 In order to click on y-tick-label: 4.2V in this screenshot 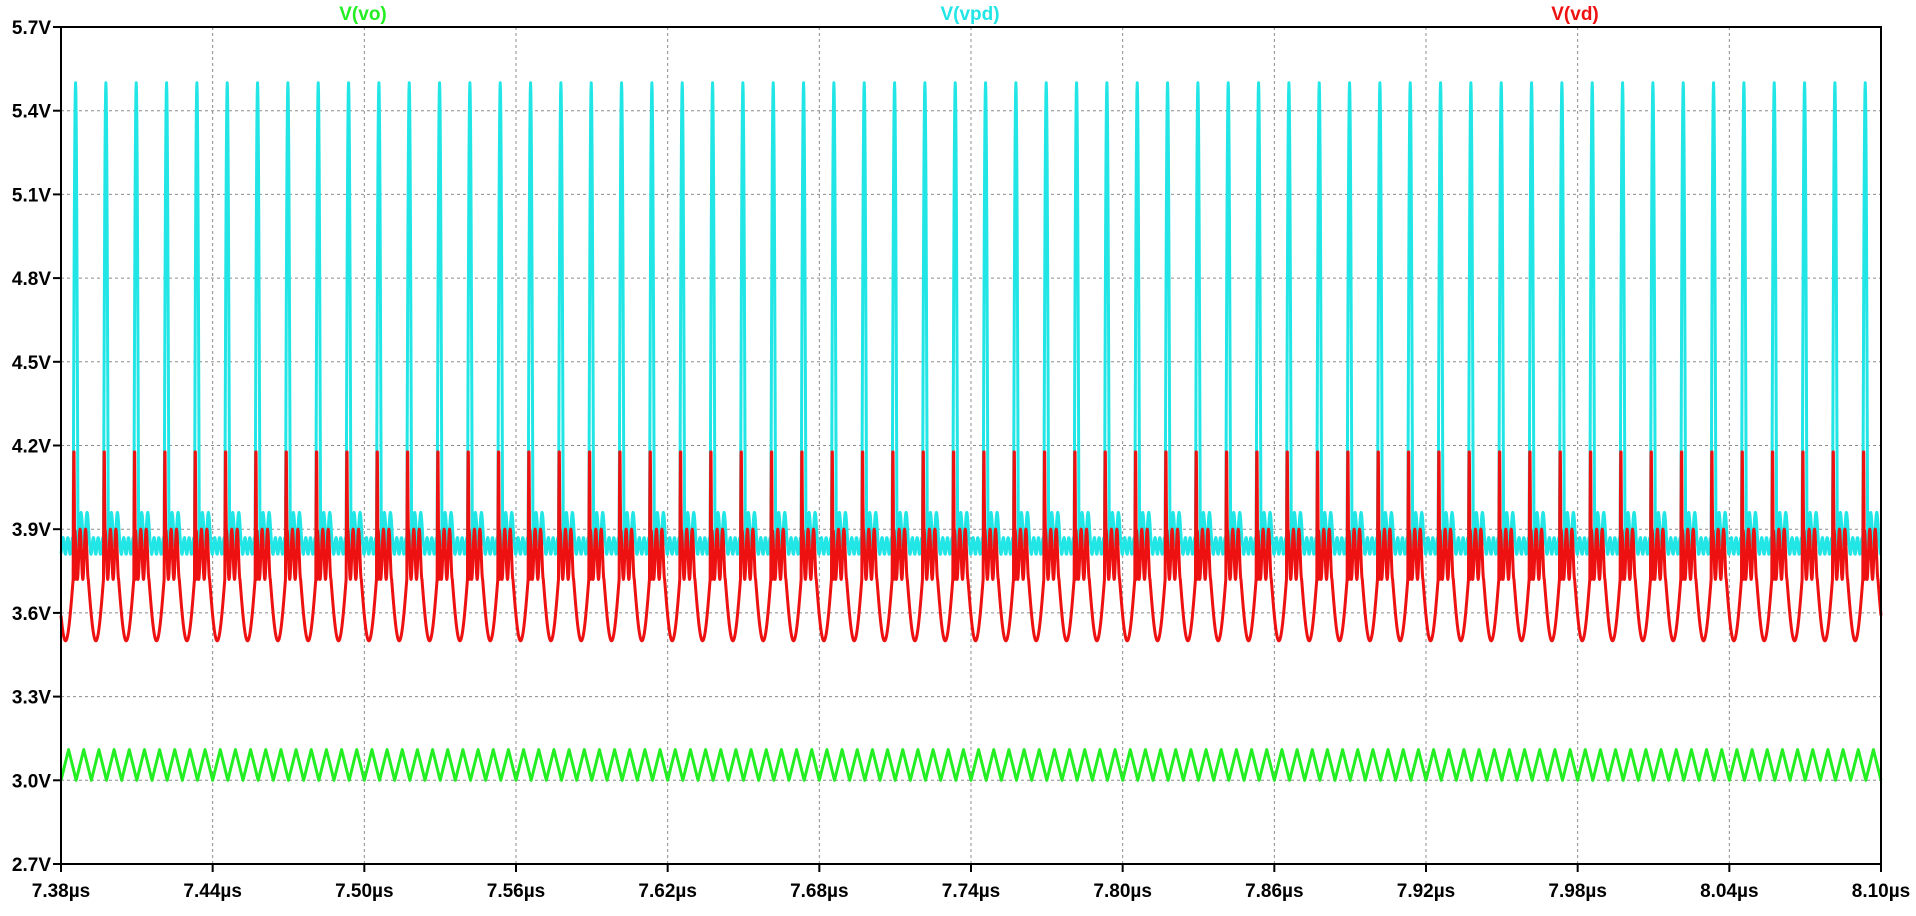, I will do `click(31, 447)`.